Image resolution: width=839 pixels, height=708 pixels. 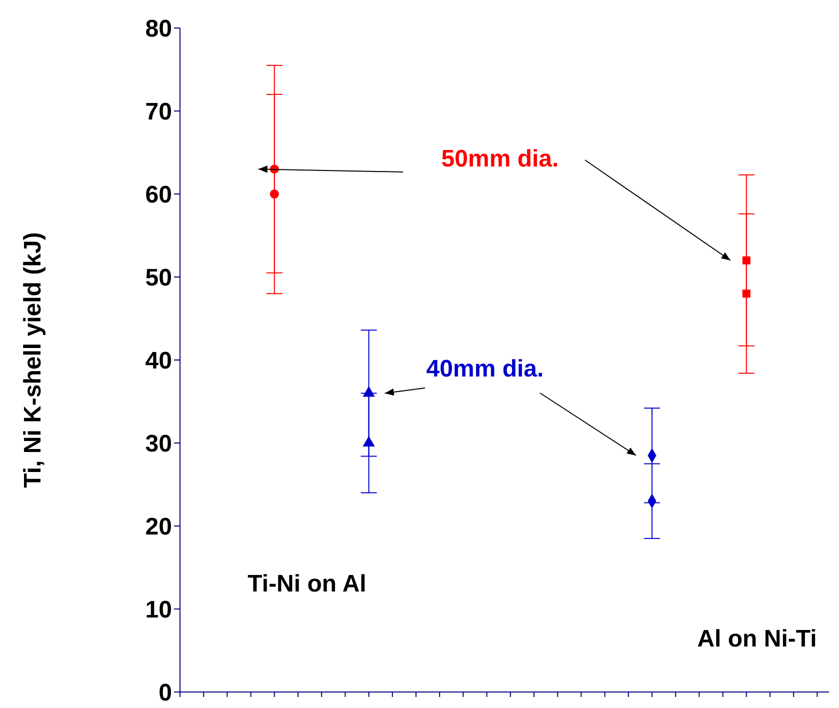 What do you see at coordinates (158, 195) in the screenshot?
I see `y-tick-label: 60` at bounding box center [158, 195].